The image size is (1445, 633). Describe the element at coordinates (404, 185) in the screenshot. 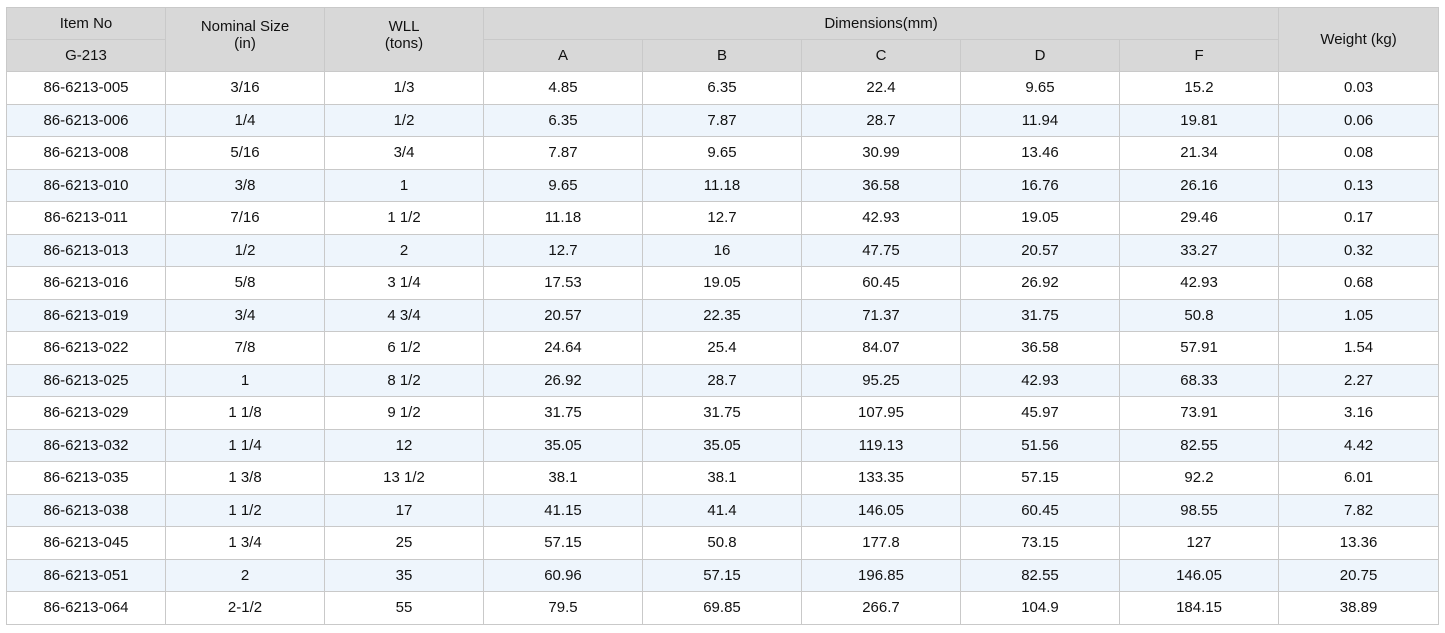

I see `cell-wll: 1` at that location.